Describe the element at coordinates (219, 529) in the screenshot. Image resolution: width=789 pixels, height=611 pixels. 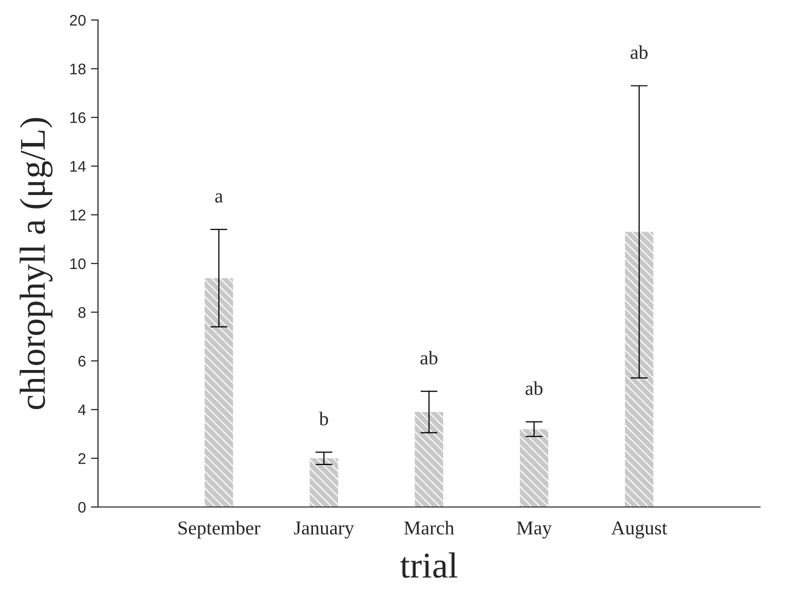
I see `x-tick-label: September` at that location.